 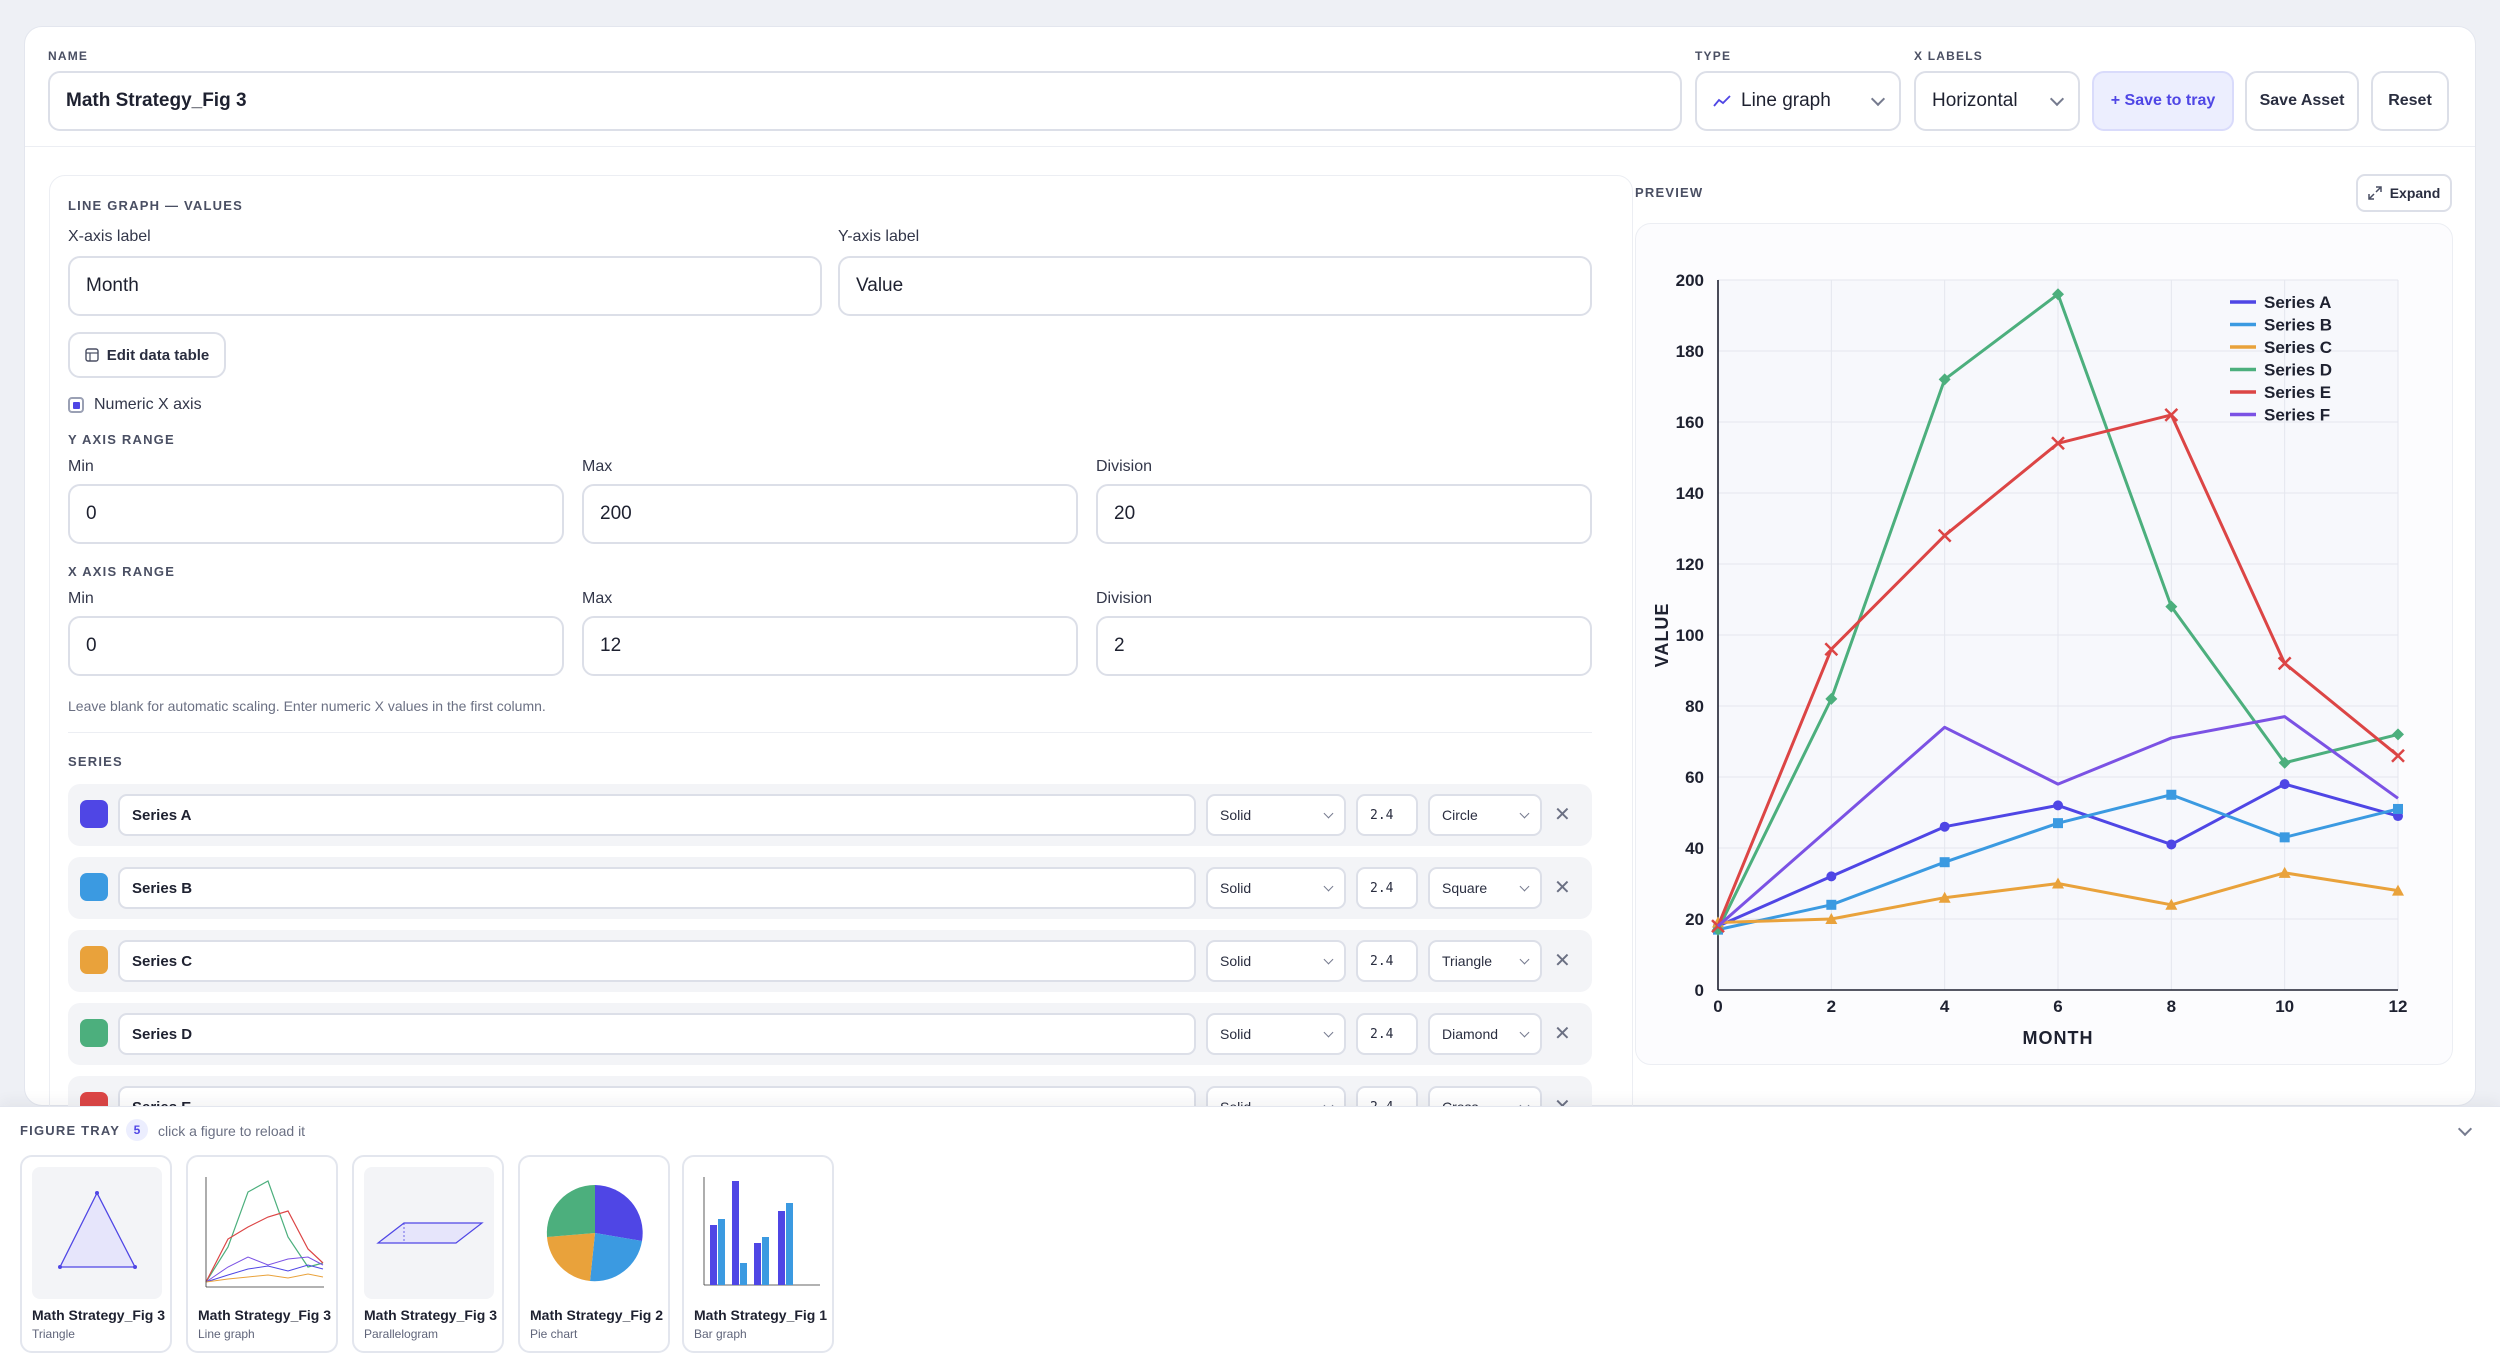 I want to click on tray-item-subtitle: Parallelogram, so click(x=401, y=1334).